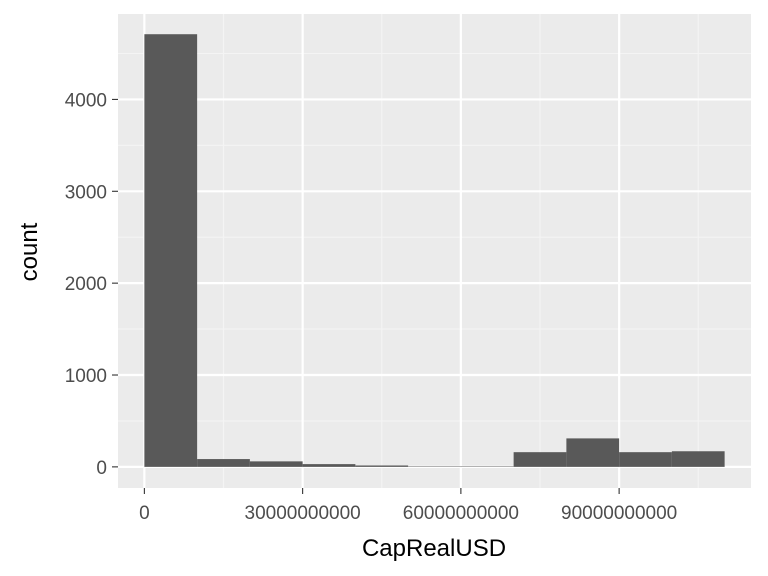 The height and width of the screenshot is (576, 768). I want to click on y-axis: 0 1000 2000 3000 4000, so click(91, 284).